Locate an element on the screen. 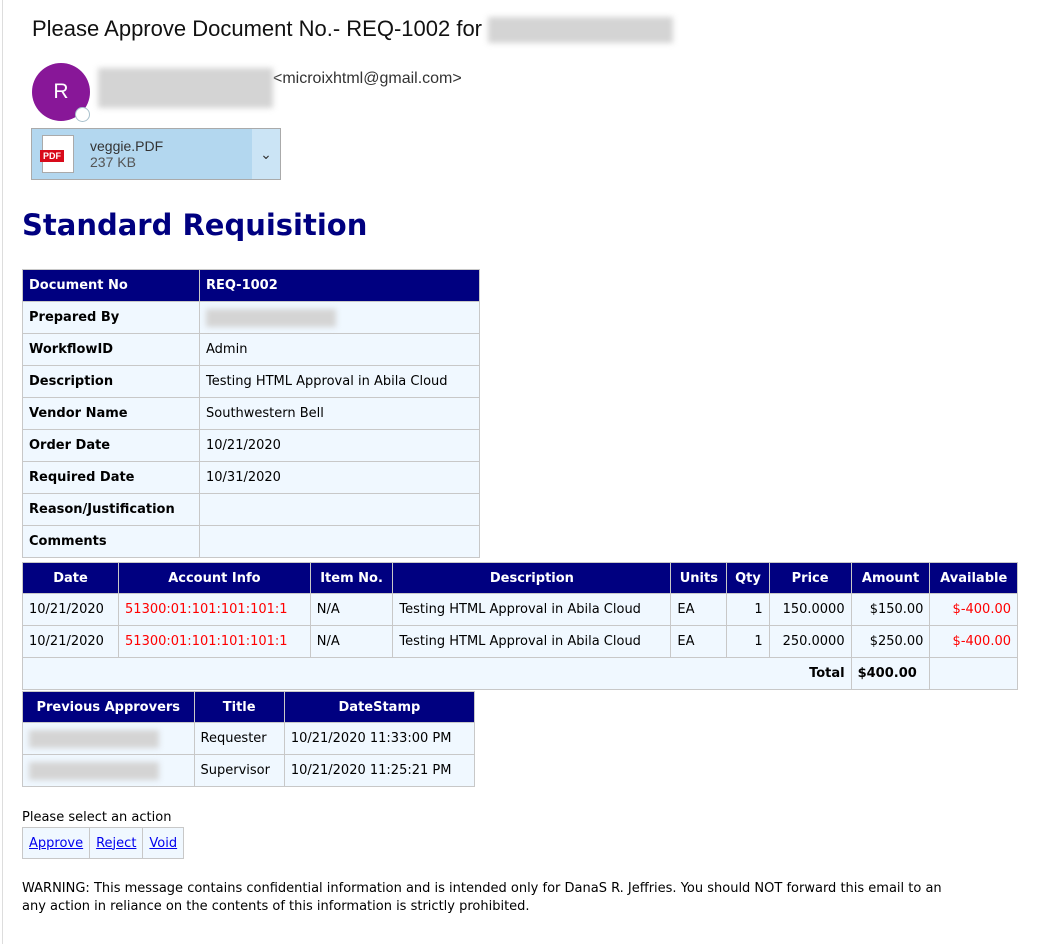 The width and height of the screenshot is (1039, 944). action-links: Approve Reject Void is located at coordinates (103, 843).